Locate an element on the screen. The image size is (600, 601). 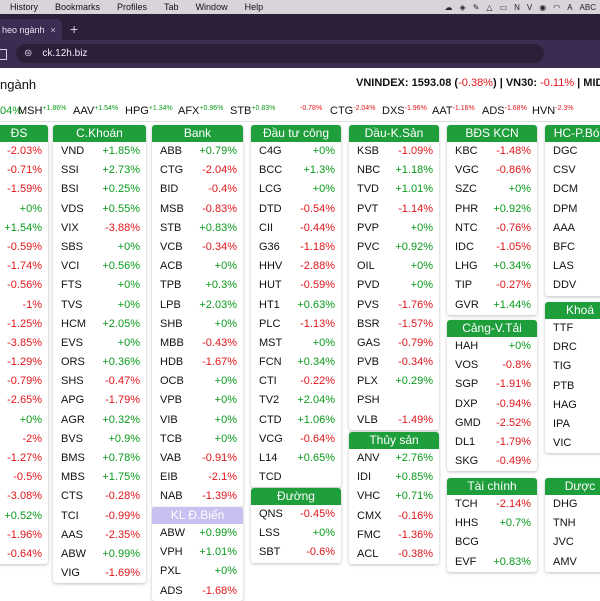
stock-row: ABB +0.79% is located at coordinates (197, 151).